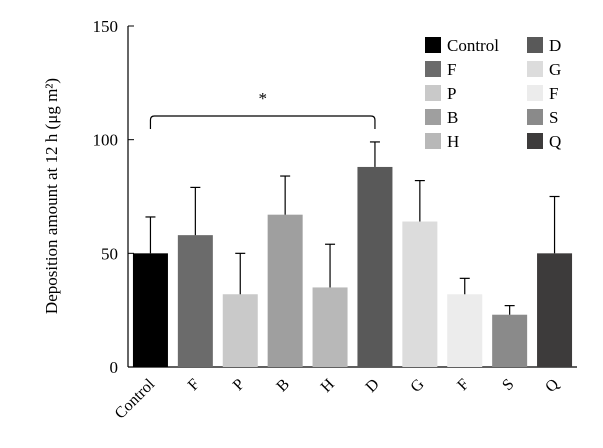 The width and height of the screenshot is (603, 448). Describe the element at coordinates (51, 196) in the screenshot. I see `y-axis-label: Deposition amount at 12 h (μg m²)` at that location.